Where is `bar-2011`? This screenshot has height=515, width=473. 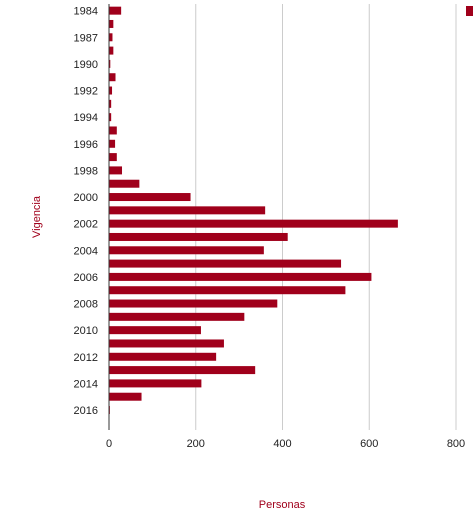
bar-2011 is located at coordinates (166, 343).